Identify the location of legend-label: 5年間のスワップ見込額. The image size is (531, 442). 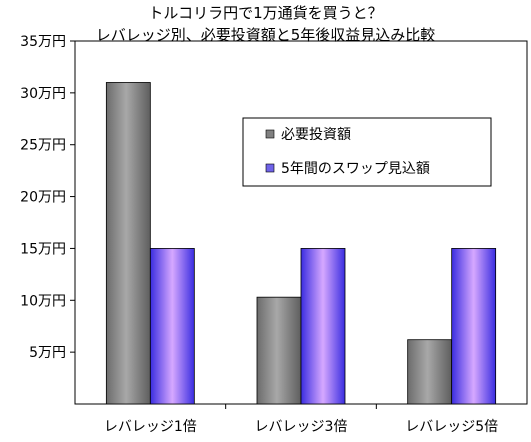
(355, 169).